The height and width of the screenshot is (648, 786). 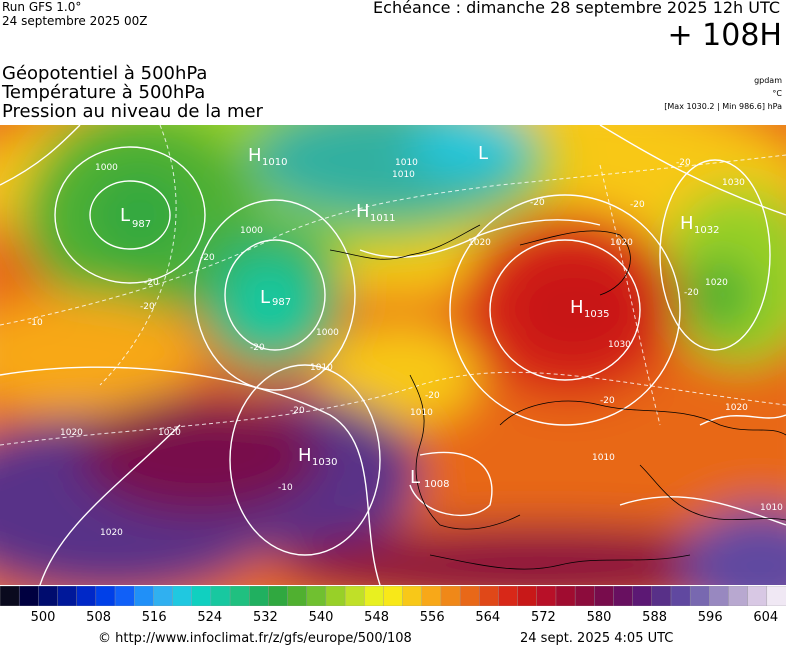 What do you see at coordinates (699, 224) in the screenshot?
I see `pressure-center: H 1032` at bounding box center [699, 224].